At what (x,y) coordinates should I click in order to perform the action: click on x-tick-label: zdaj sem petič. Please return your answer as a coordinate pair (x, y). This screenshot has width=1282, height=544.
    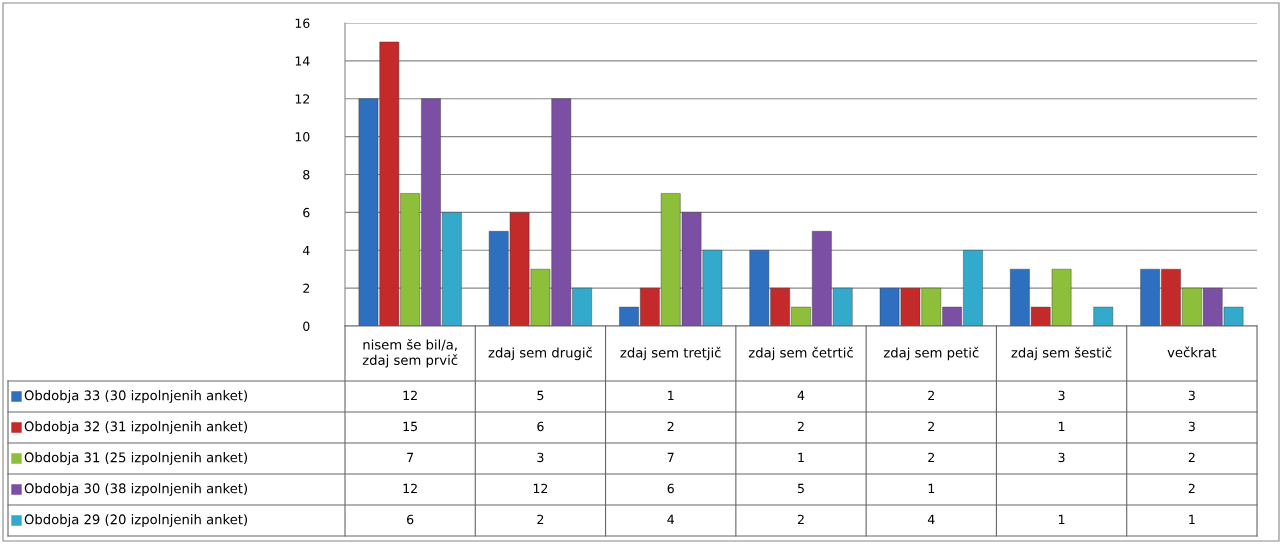
    Looking at the image, I should click on (931, 353).